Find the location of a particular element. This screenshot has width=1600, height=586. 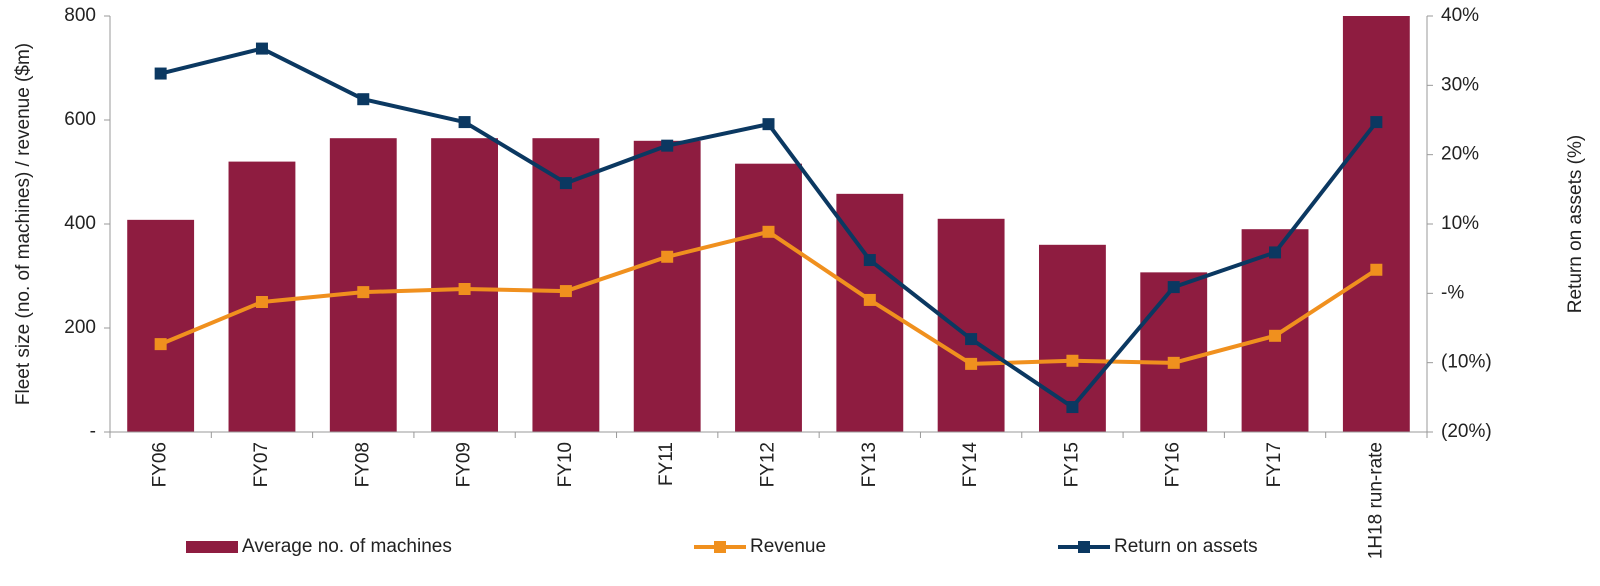

y2-tick-label: 10% is located at coordinates (1460, 223).